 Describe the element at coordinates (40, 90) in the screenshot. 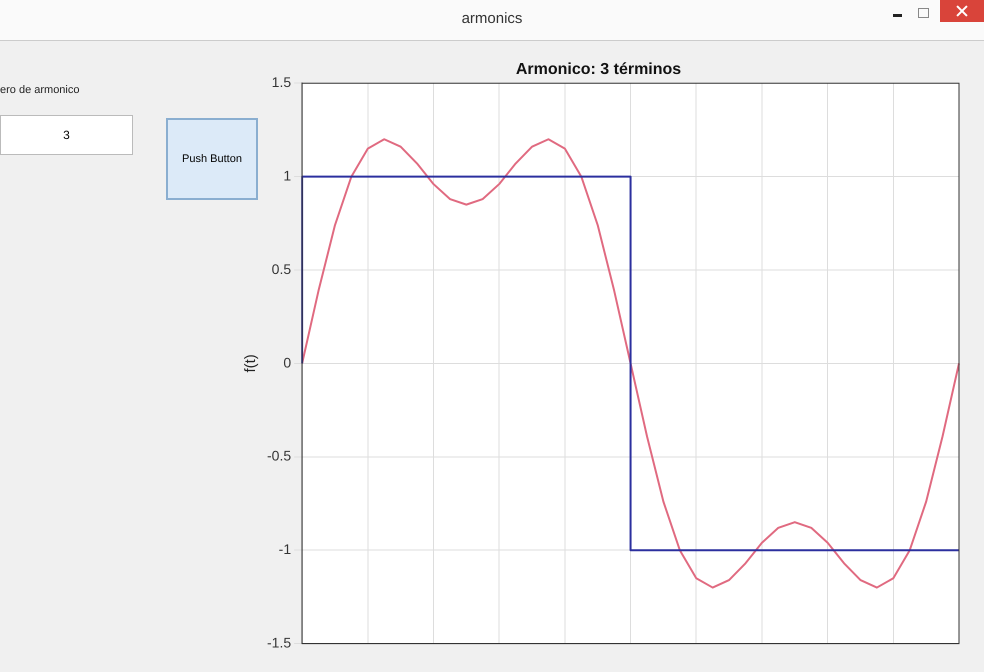

I see `text: ero de armonico` at that location.